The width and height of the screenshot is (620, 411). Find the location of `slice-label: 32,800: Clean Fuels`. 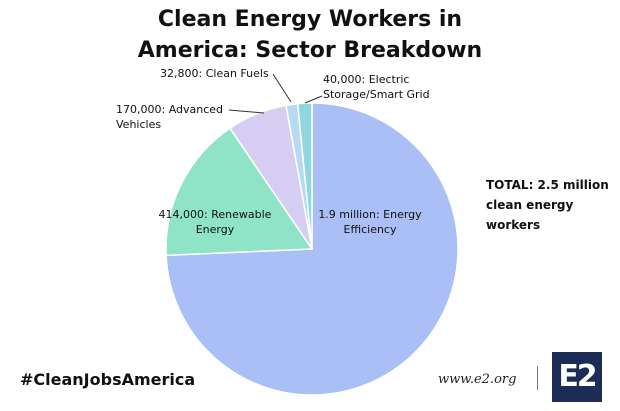

slice-label: 32,800: Clean Fuels is located at coordinates (225, 73).